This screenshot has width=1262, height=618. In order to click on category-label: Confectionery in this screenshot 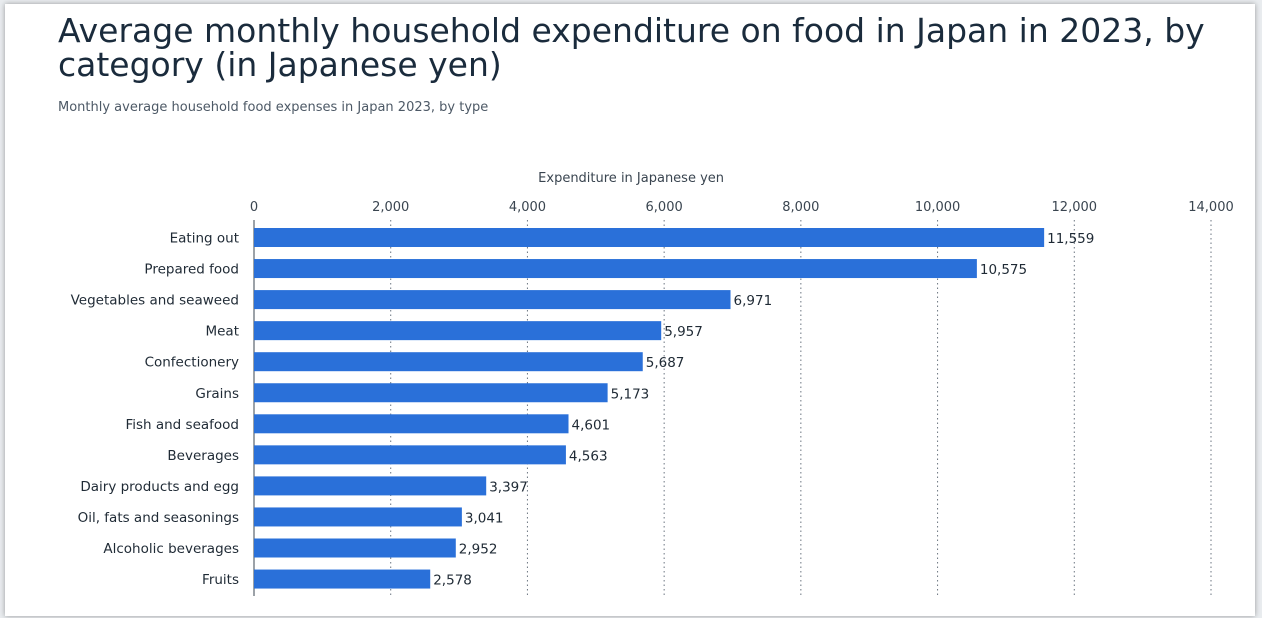, I will do `click(192, 363)`.